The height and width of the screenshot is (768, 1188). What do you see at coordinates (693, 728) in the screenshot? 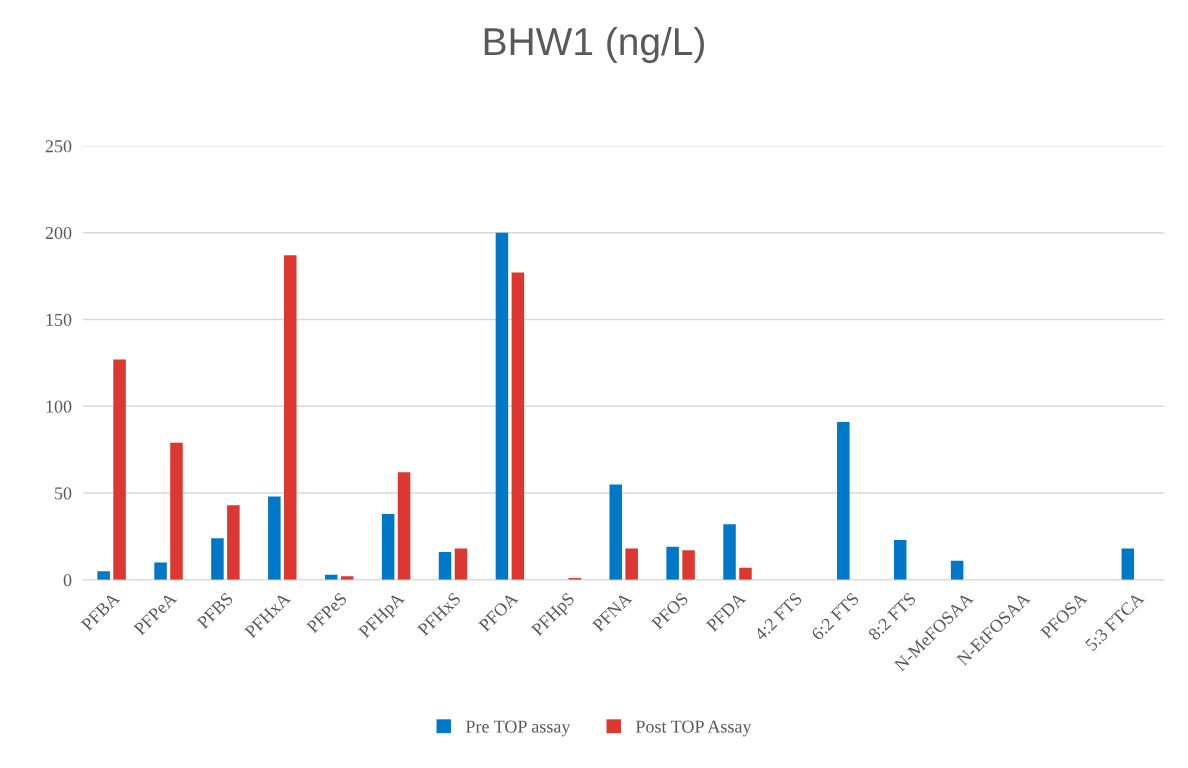
I see `legend-label: Post TOP Assay` at bounding box center [693, 728].